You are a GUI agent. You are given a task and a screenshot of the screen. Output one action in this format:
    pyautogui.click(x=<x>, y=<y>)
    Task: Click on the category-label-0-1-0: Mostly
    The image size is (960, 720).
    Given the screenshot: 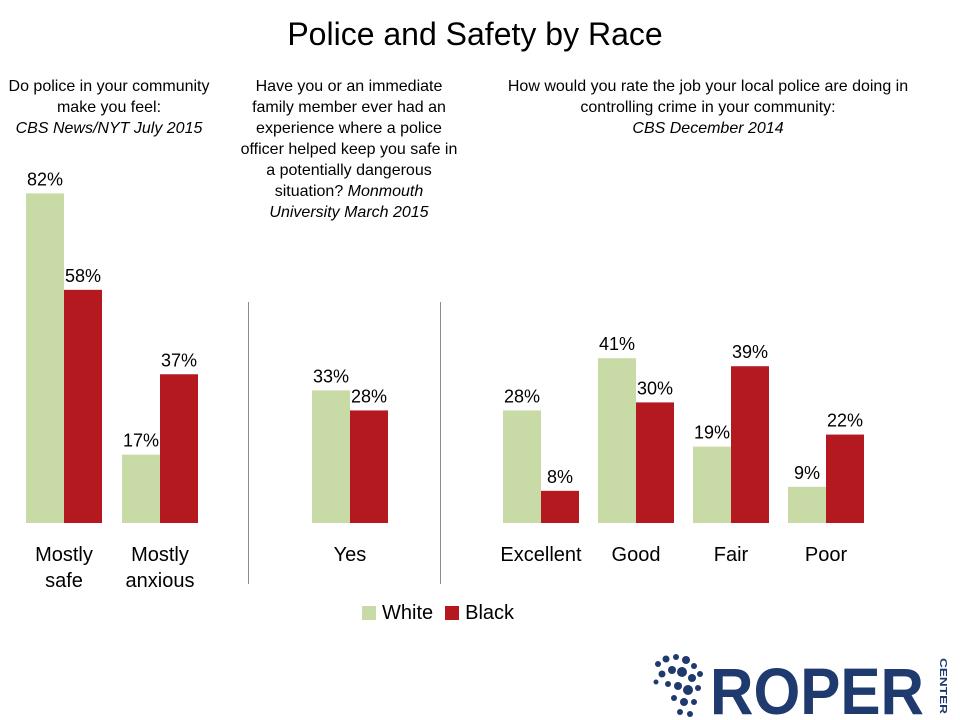 What is the action you would take?
    pyautogui.click(x=160, y=555)
    